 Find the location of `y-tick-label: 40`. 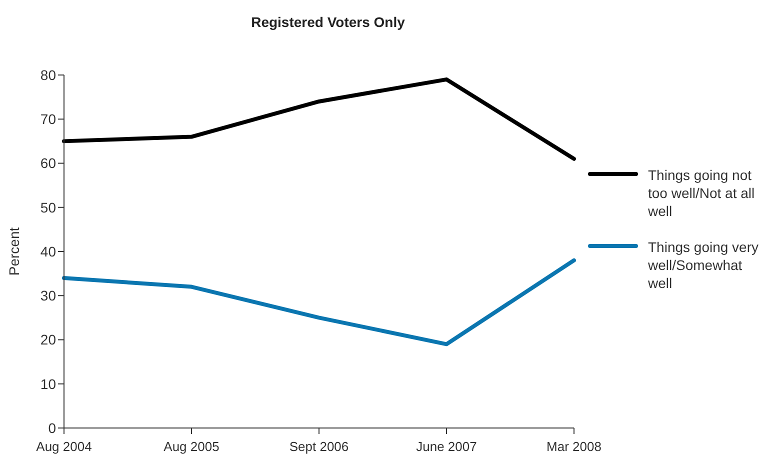

y-tick-label: 40 is located at coordinates (48, 251).